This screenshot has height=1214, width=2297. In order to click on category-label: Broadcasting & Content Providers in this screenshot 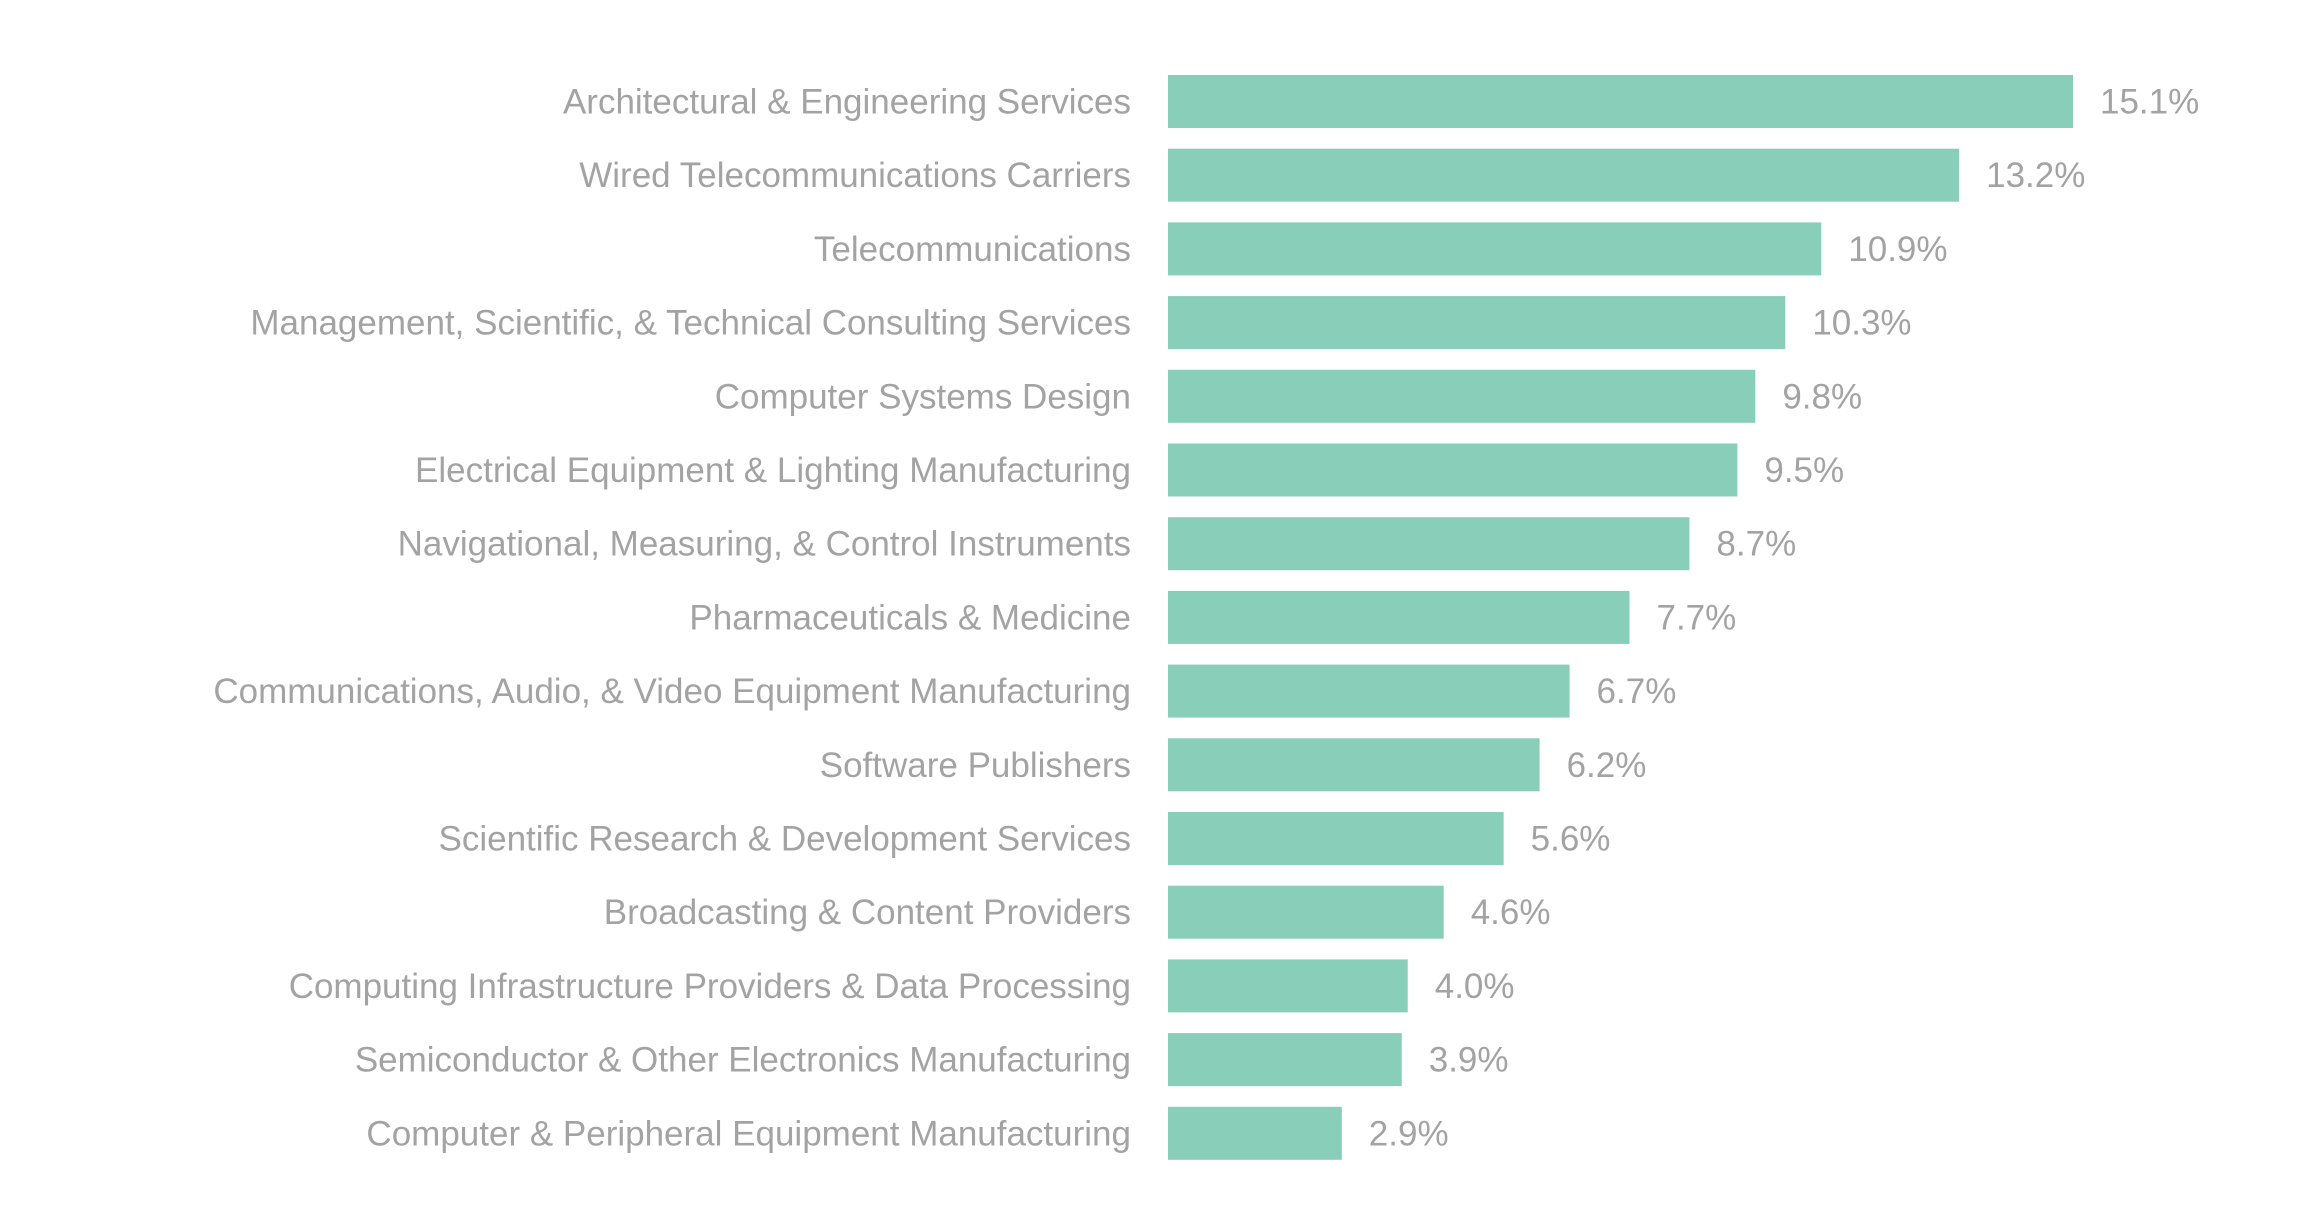, I will do `click(867, 912)`.